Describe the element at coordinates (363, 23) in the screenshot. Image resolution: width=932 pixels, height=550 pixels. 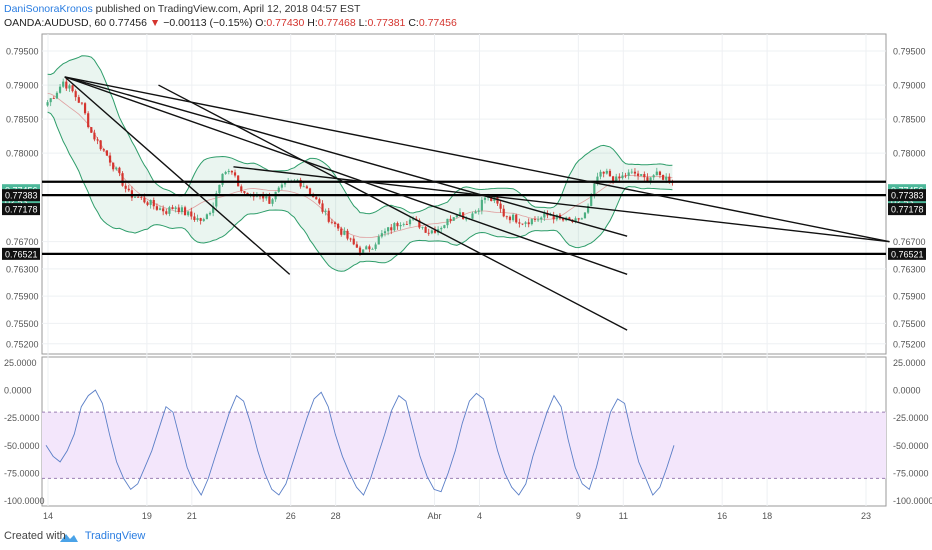
I see `low-label: L:` at that location.